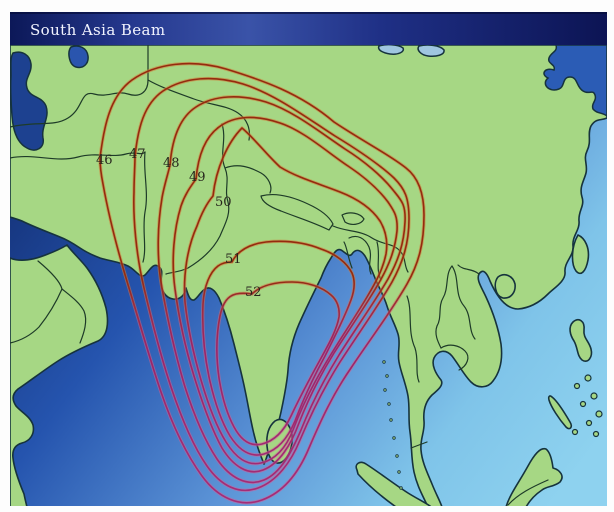 The height and width of the screenshot is (512, 614). What do you see at coordinates (248, 179) in the screenshot?
I see `border-kashmir-east` at bounding box center [248, 179].